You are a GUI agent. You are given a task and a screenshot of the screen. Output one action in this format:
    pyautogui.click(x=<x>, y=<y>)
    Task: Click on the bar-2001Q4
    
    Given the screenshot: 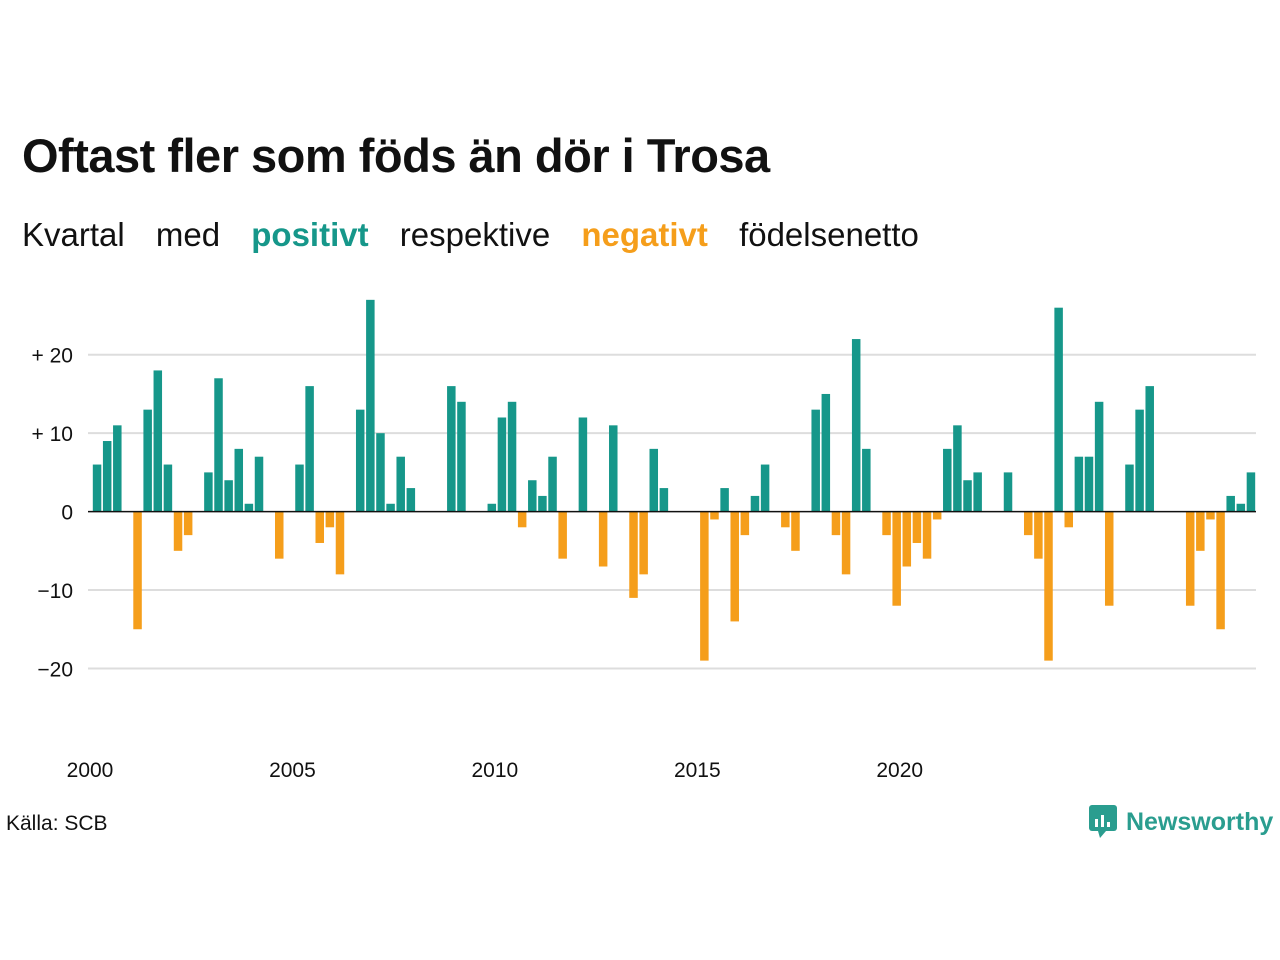 What is the action you would take?
    pyautogui.click(x=168, y=488)
    